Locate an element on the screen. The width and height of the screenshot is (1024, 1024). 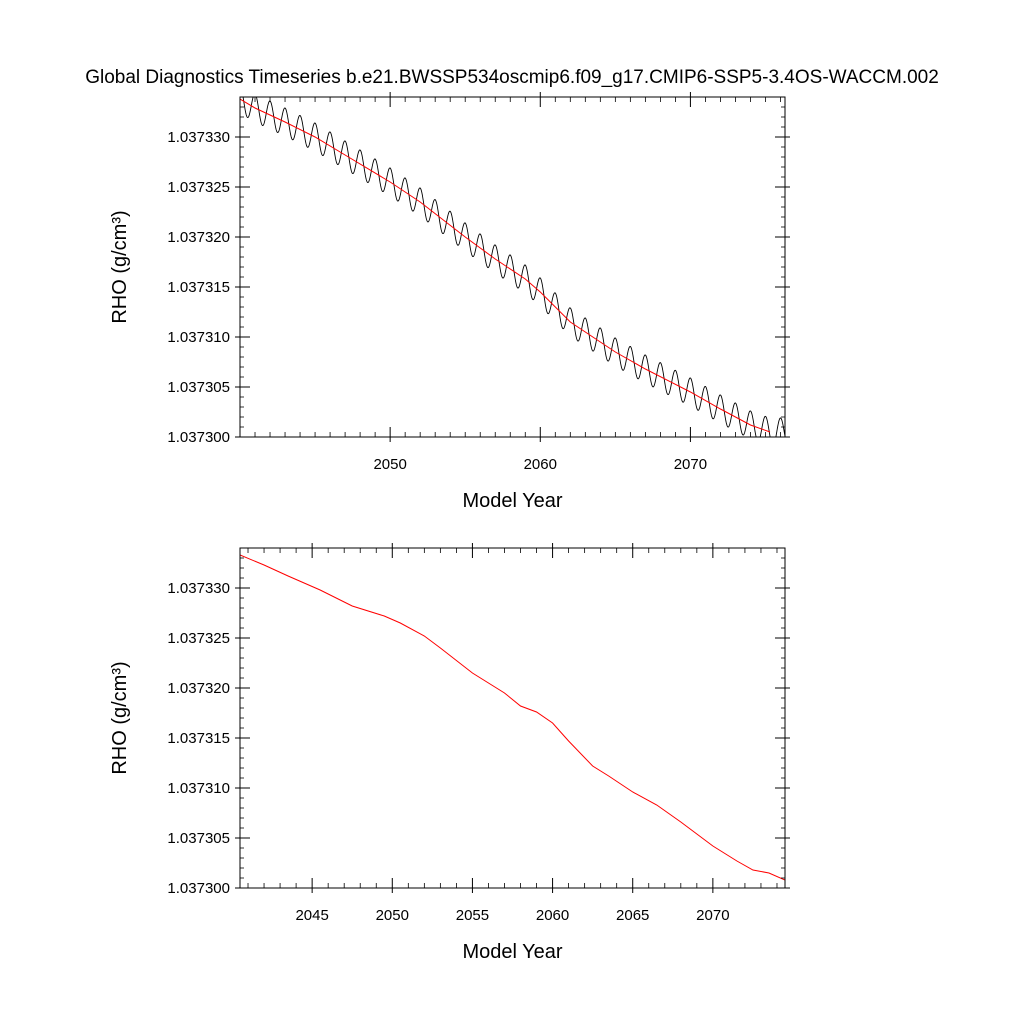
x-tick-label: 2055 is located at coordinates (472, 915).